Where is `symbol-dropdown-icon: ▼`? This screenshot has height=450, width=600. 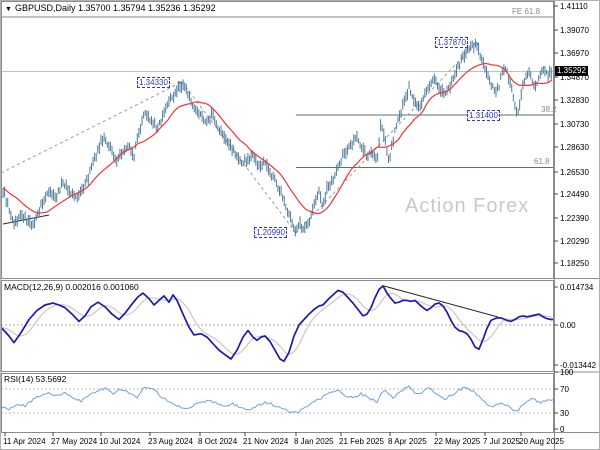
symbol-dropdown-icon: ▼ is located at coordinates (8, 9).